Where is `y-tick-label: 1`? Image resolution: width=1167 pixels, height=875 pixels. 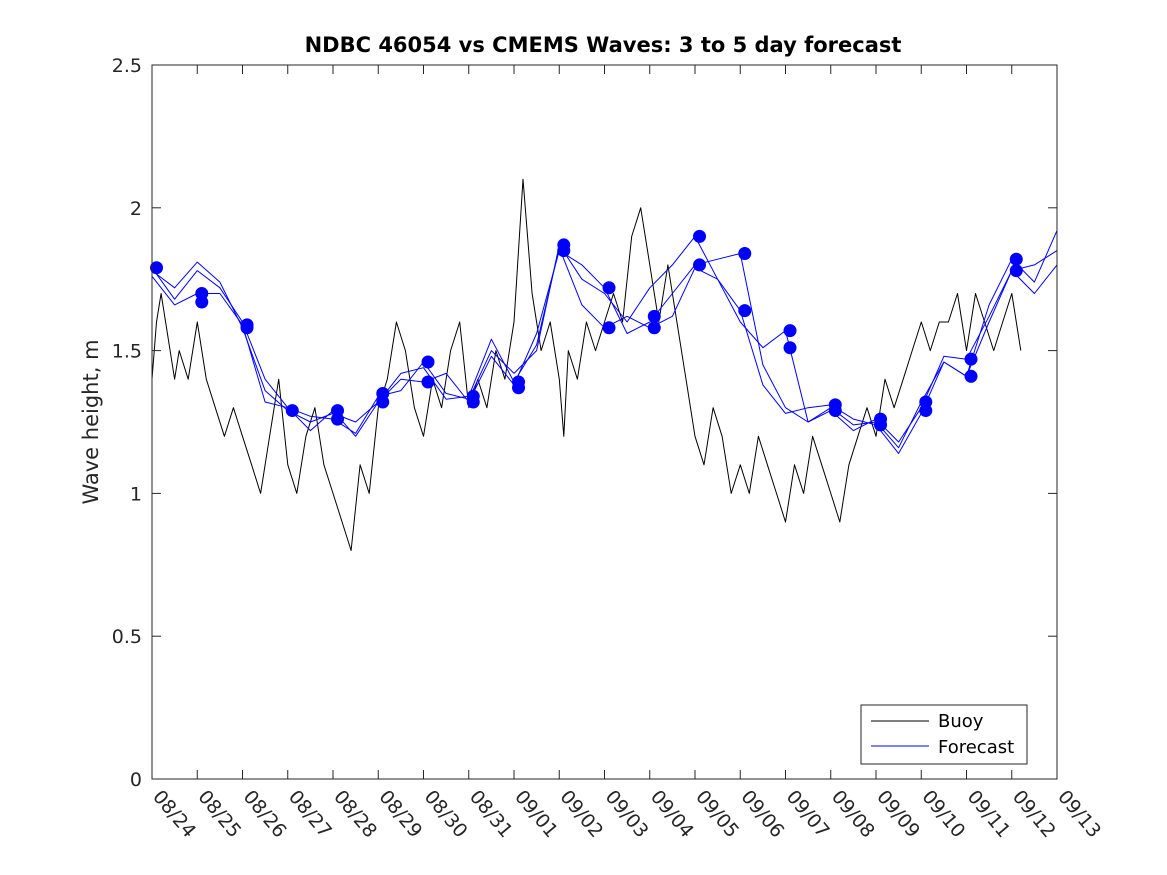 y-tick-label: 1 is located at coordinates (136, 494).